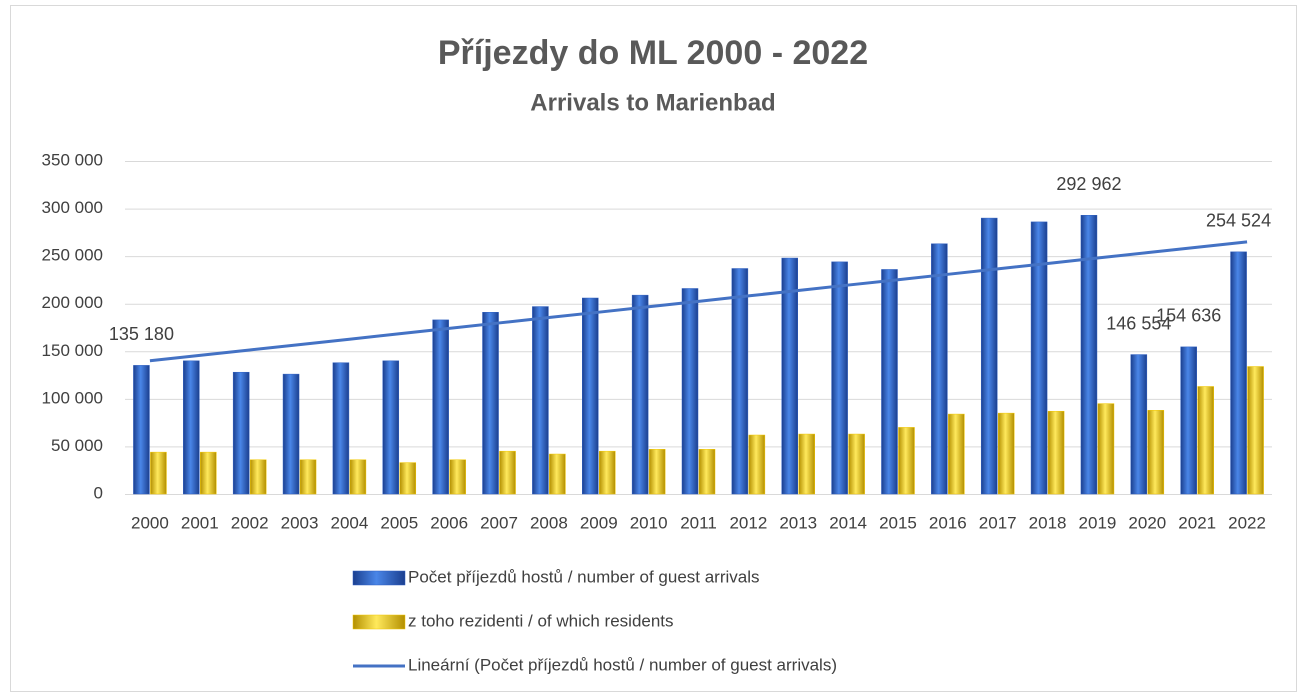 This screenshot has width=1306, height=697. I want to click on x-tick-label: 2002, so click(250, 522).